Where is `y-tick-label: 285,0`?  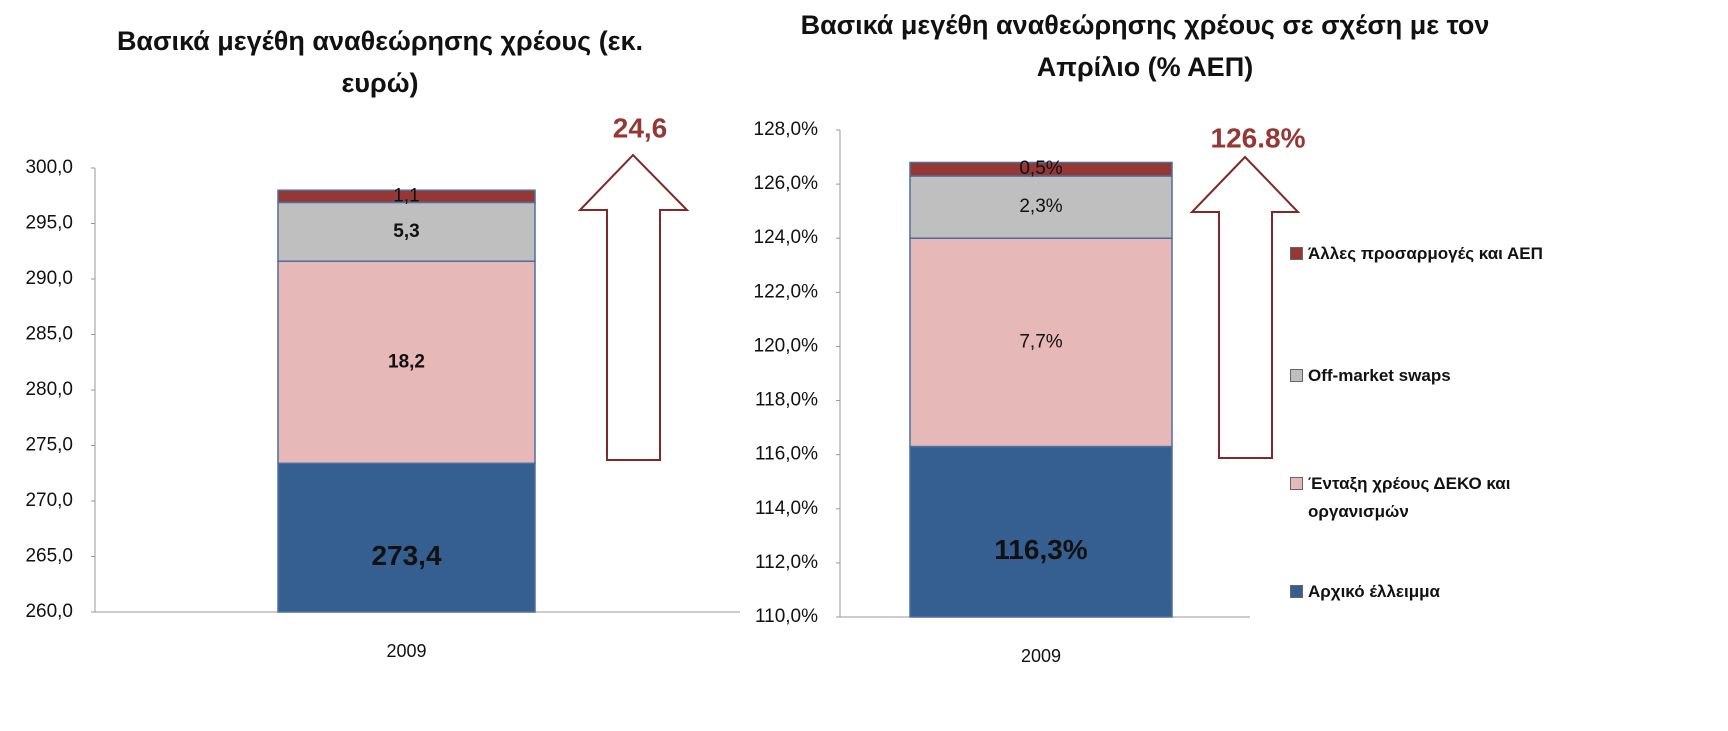
y-tick-label: 285,0 is located at coordinates (49, 334).